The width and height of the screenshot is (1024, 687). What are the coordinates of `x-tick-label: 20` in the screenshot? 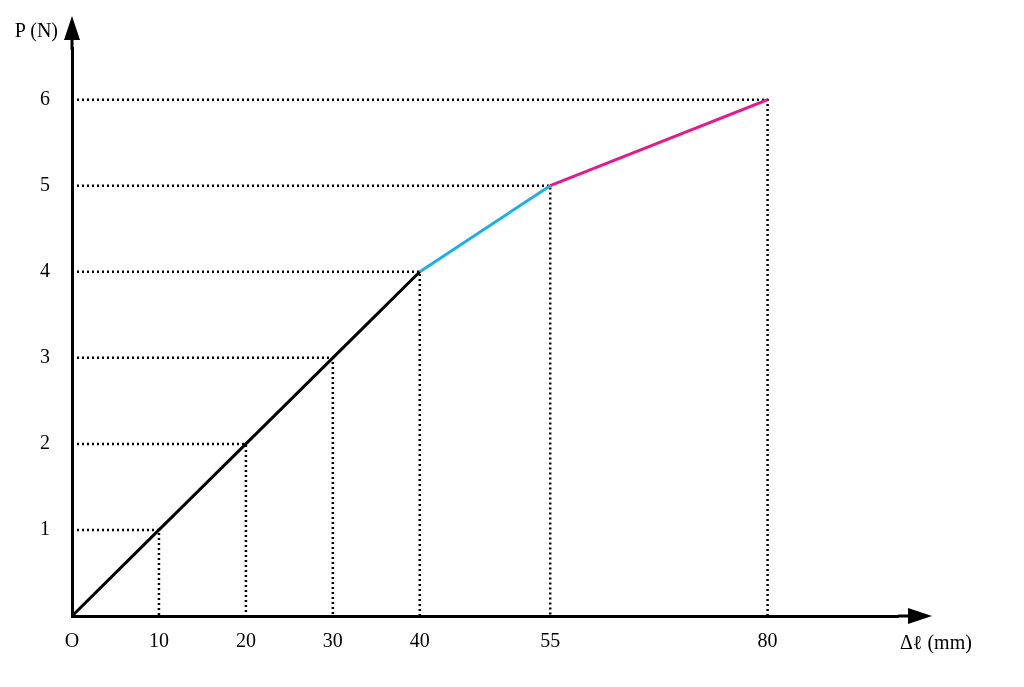 It's located at (245, 640).